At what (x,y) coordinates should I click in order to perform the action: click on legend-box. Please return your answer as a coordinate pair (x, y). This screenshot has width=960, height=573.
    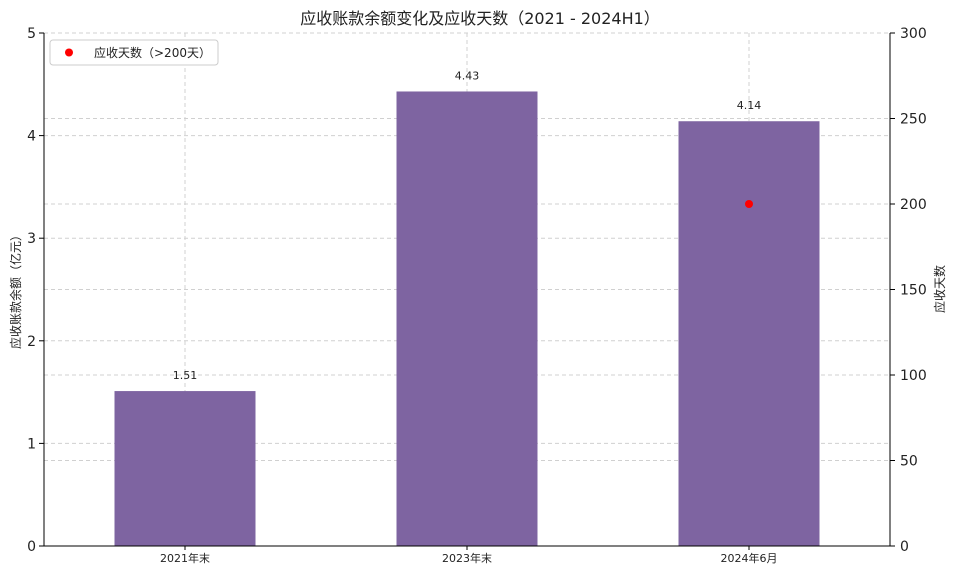
    Looking at the image, I should click on (134, 52).